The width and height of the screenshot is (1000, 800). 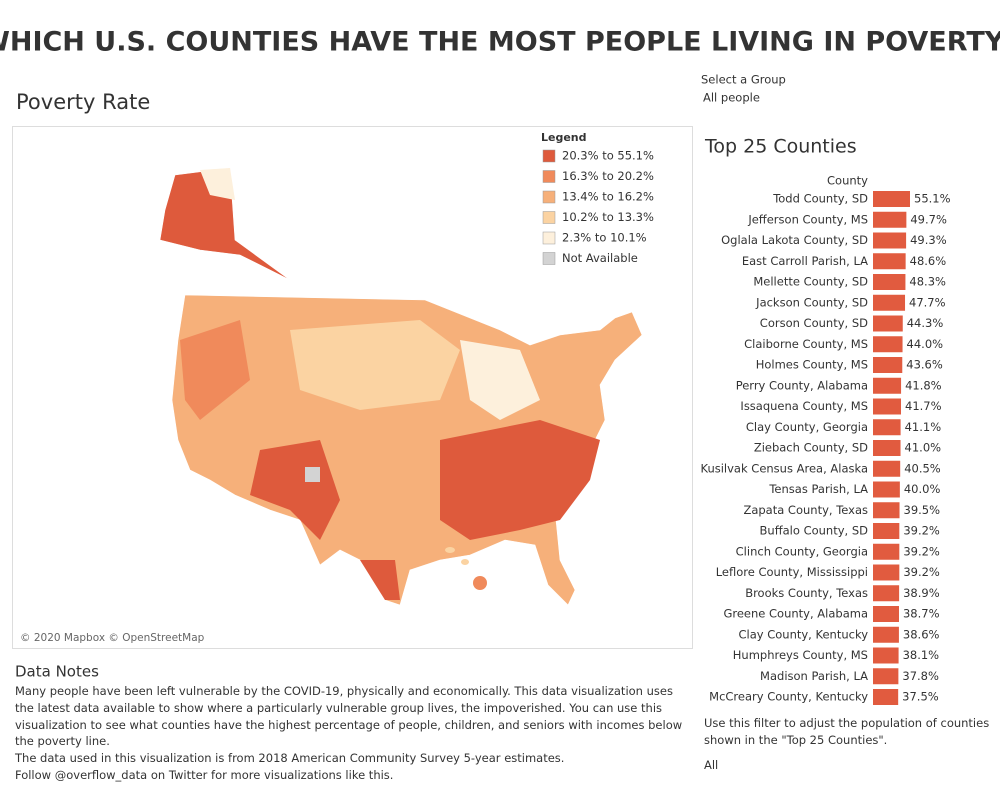 I want to click on value-label: 40.0%, so click(x=922, y=489).